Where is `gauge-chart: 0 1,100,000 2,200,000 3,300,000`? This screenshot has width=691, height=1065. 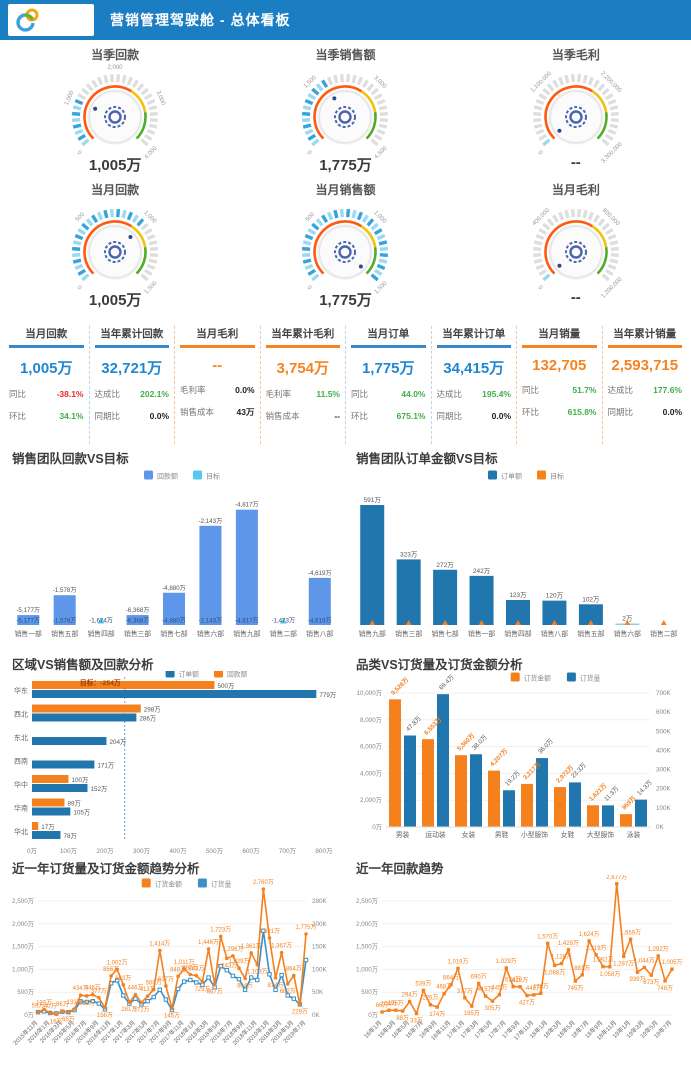
gauge-chart: 0 1,100,000 2,200,000 3,300,000 is located at coordinates (576, 115).